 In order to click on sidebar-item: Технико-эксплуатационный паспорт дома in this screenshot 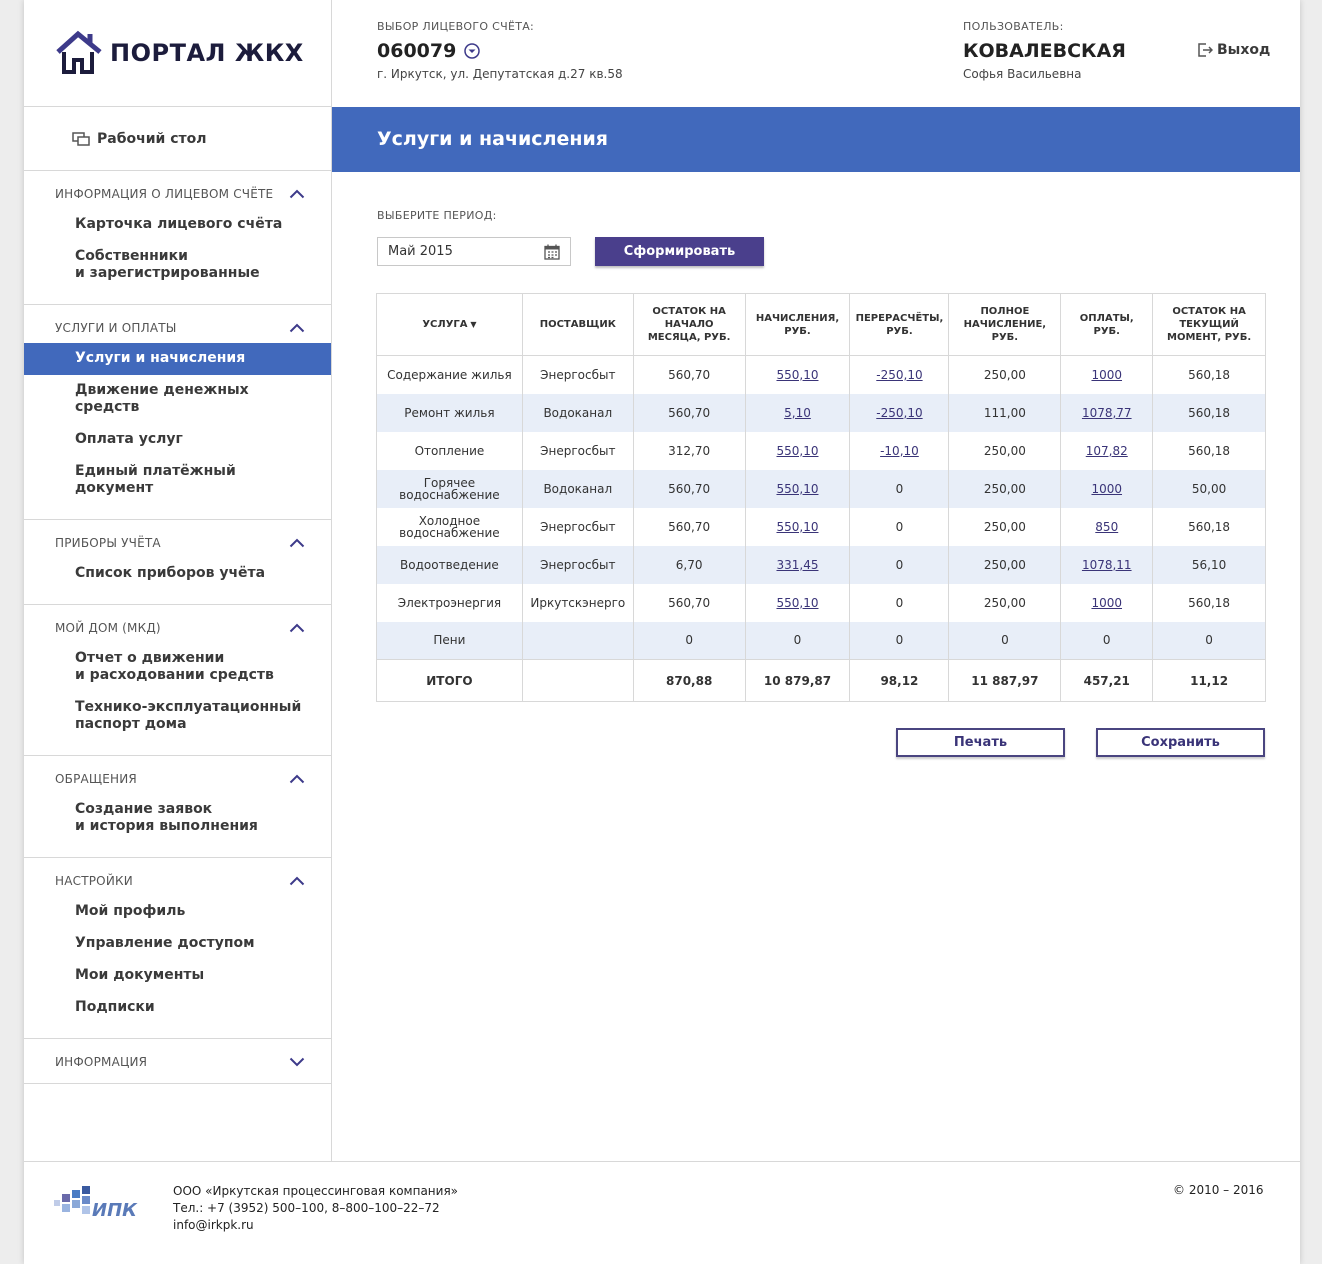, I will do `click(188, 715)`.